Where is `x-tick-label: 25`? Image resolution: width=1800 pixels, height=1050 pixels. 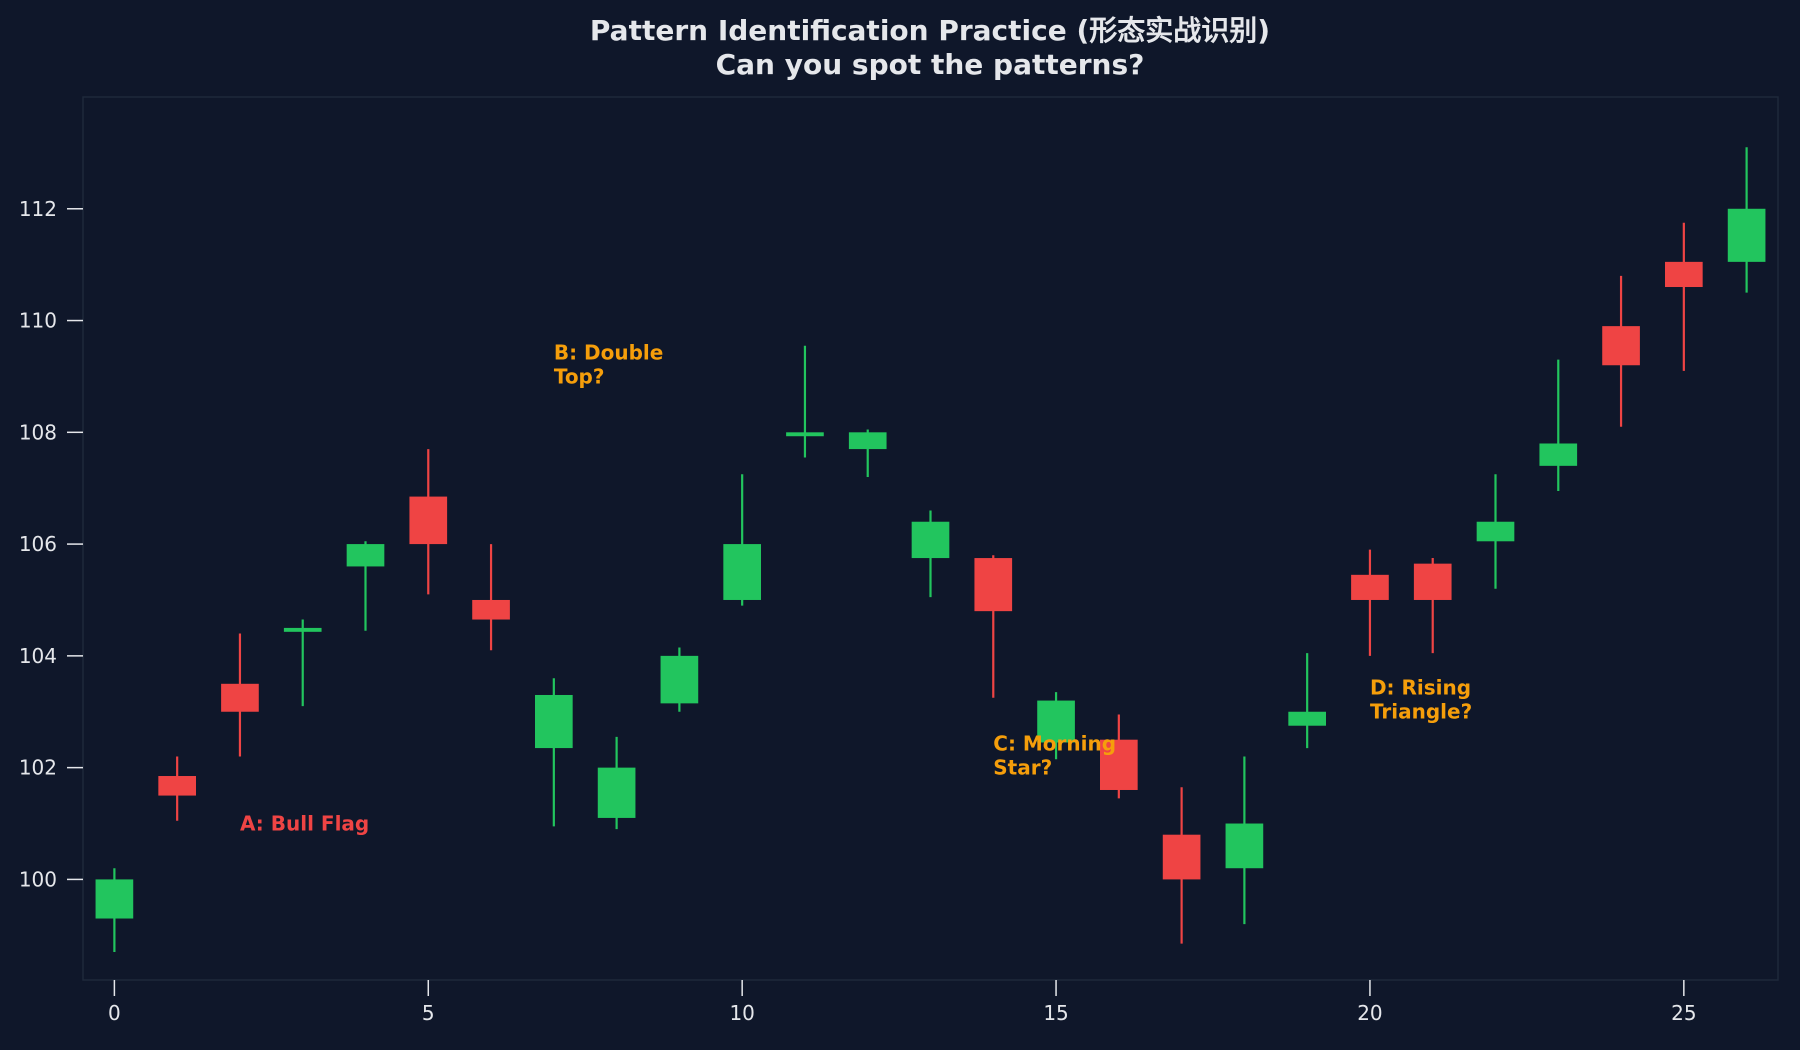 x-tick-label: 25 is located at coordinates (1683, 1013).